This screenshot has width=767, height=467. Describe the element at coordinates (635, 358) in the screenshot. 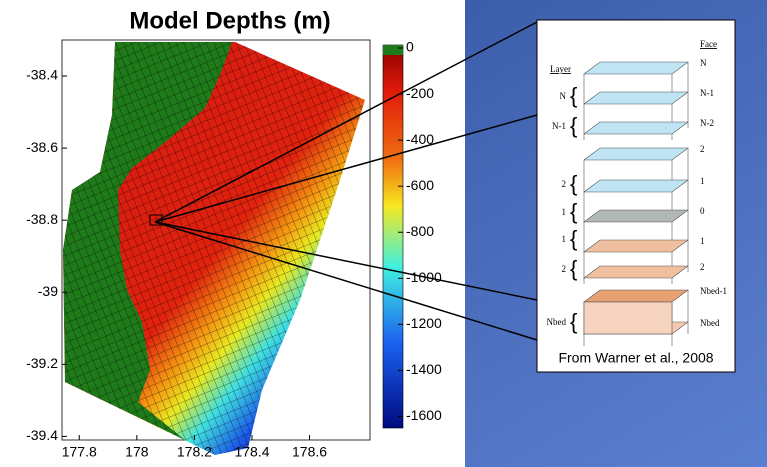

I see `caption: From Warner et al., 2008` at that location.